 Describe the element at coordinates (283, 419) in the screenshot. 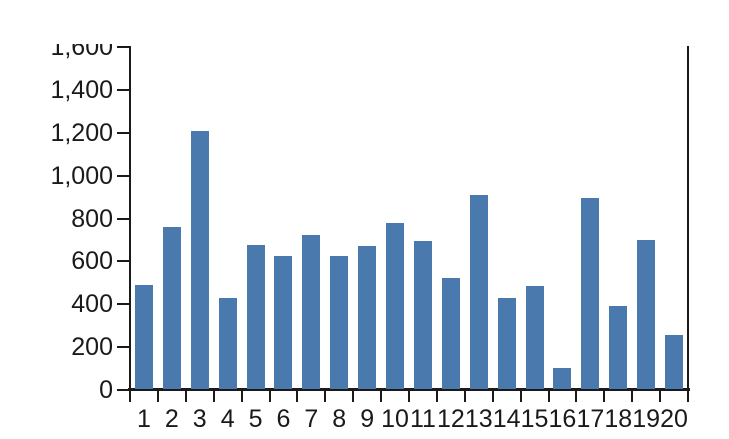

I see `x-tick-label: 6` at that location.